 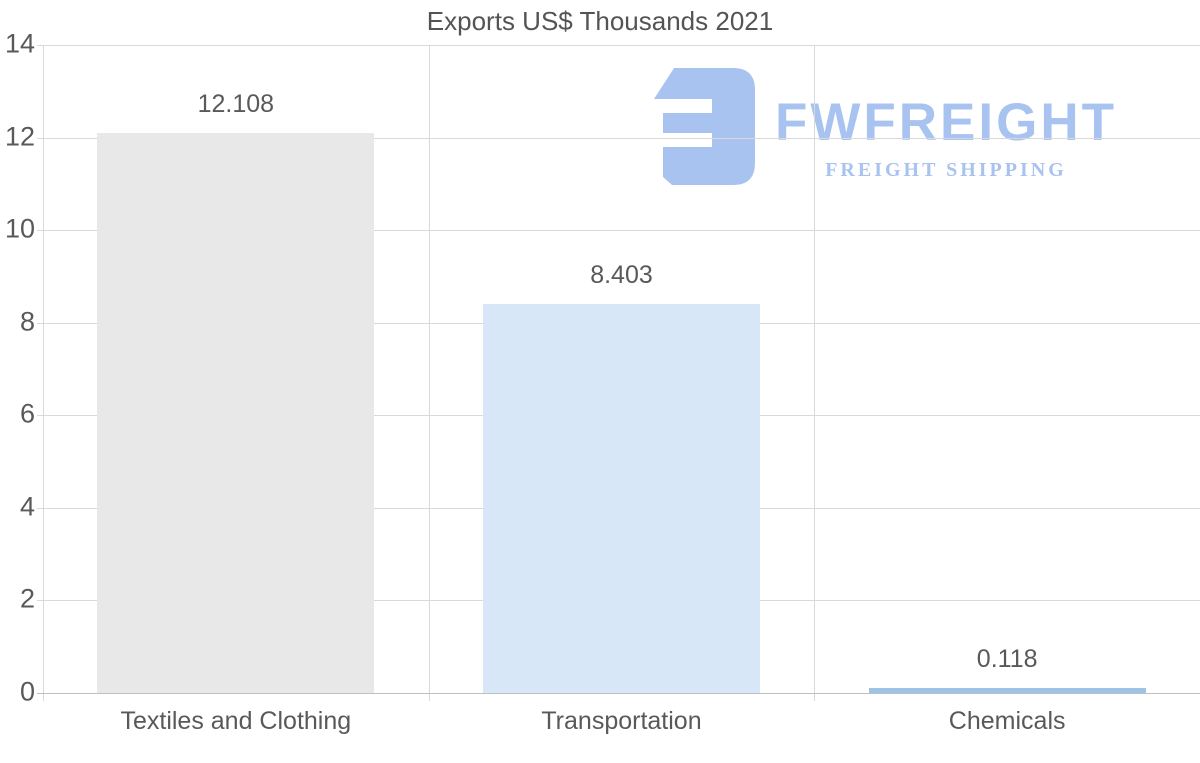 I want to click on x-axis-label-textiles-and-clothing: Textiles and Clothing, so click(x=236, y=721).